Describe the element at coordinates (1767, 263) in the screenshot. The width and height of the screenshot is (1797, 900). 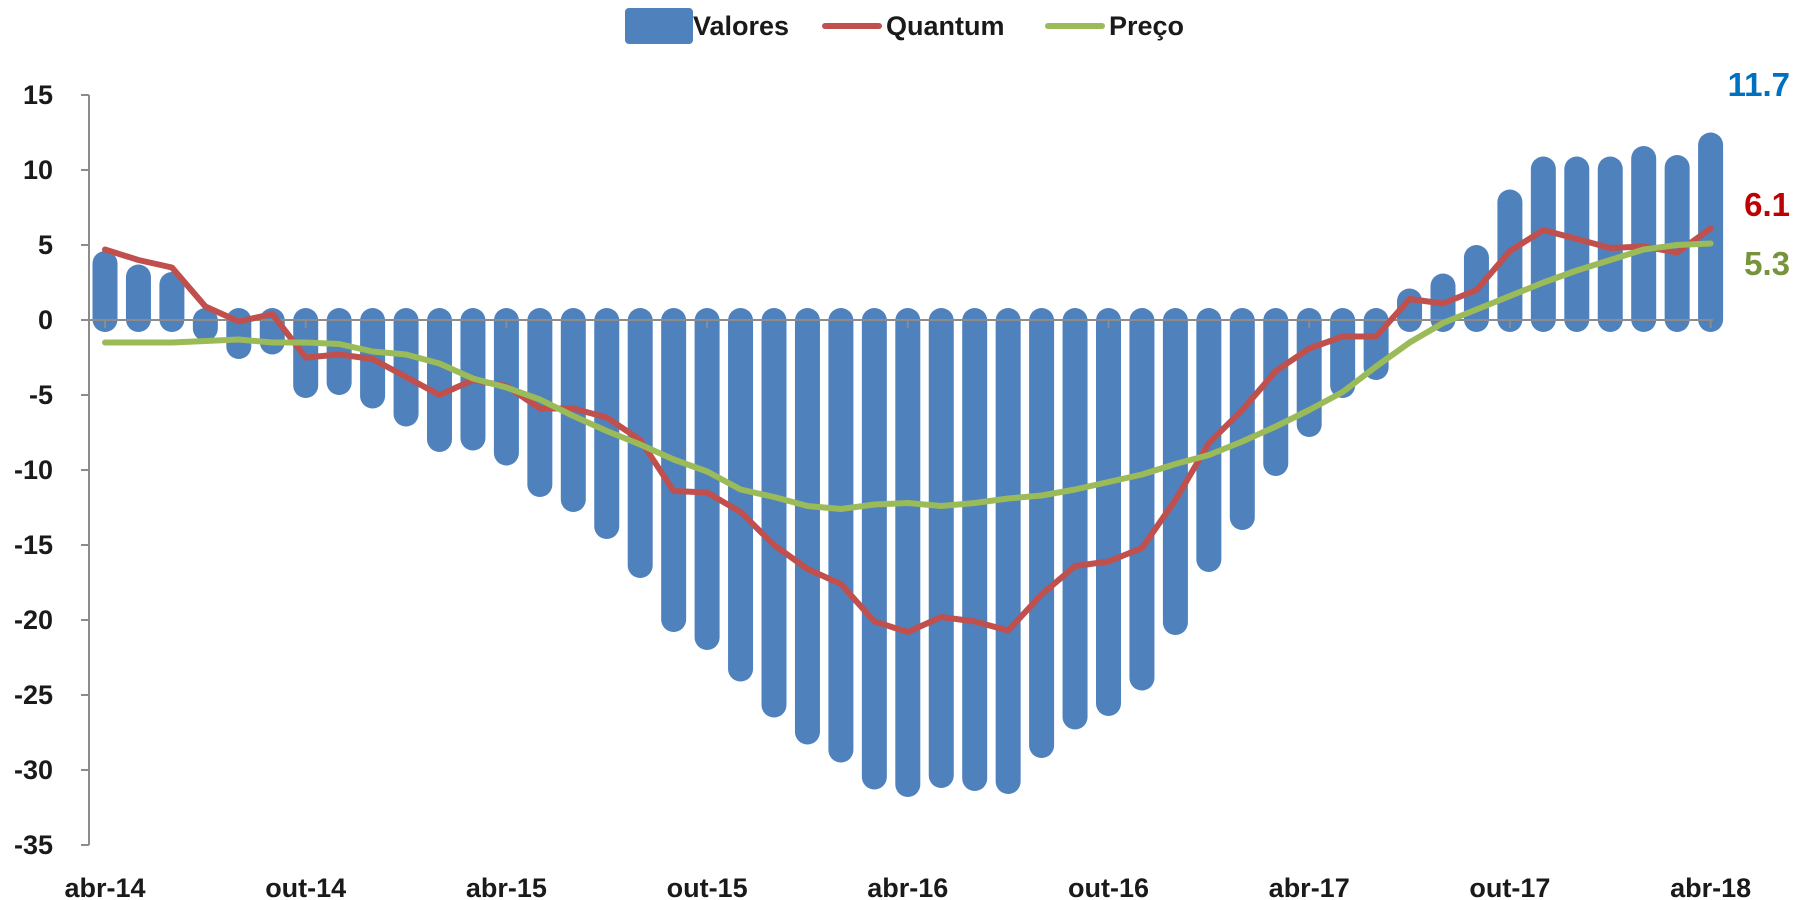
I see `end-value-label: 5.3` at that location.